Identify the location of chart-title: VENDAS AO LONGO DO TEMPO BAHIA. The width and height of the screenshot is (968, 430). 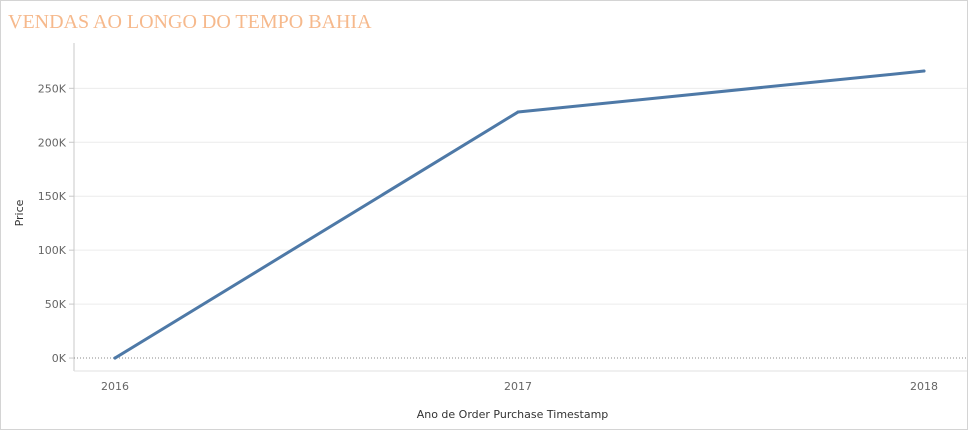
(190, 22).